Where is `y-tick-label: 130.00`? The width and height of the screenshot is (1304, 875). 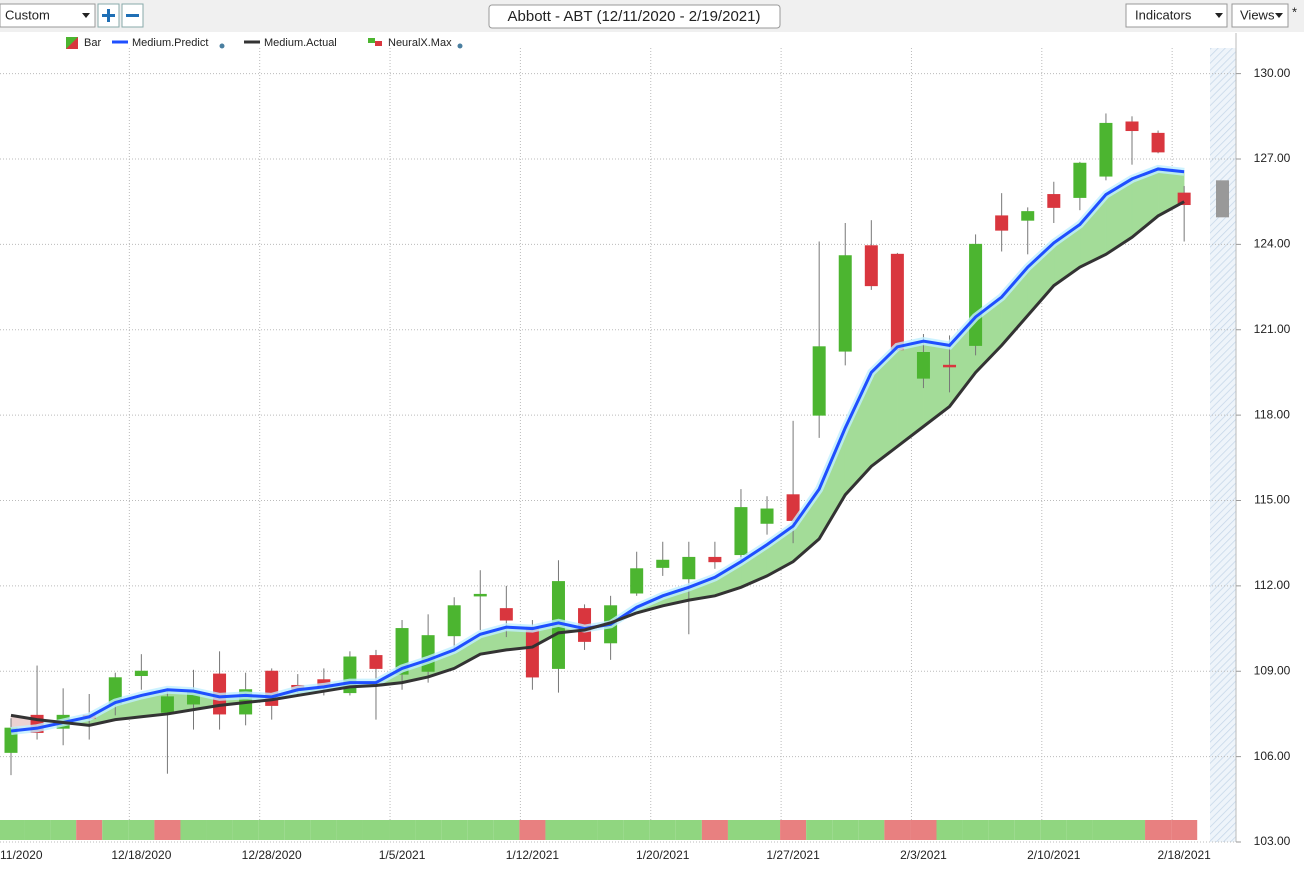
y-tick-label: 130.00 is located at coordinates (1272, 73).